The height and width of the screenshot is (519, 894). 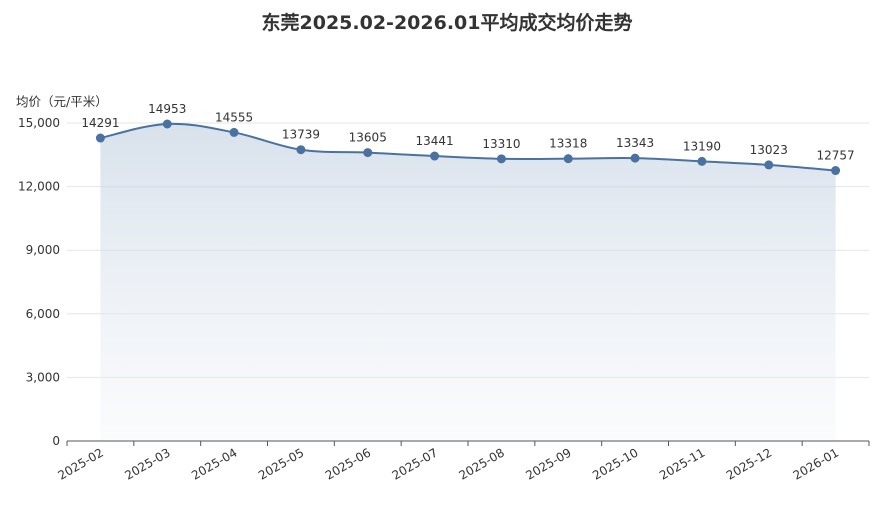 I want to click on data-label: 13739, so click(x=301, y=135).